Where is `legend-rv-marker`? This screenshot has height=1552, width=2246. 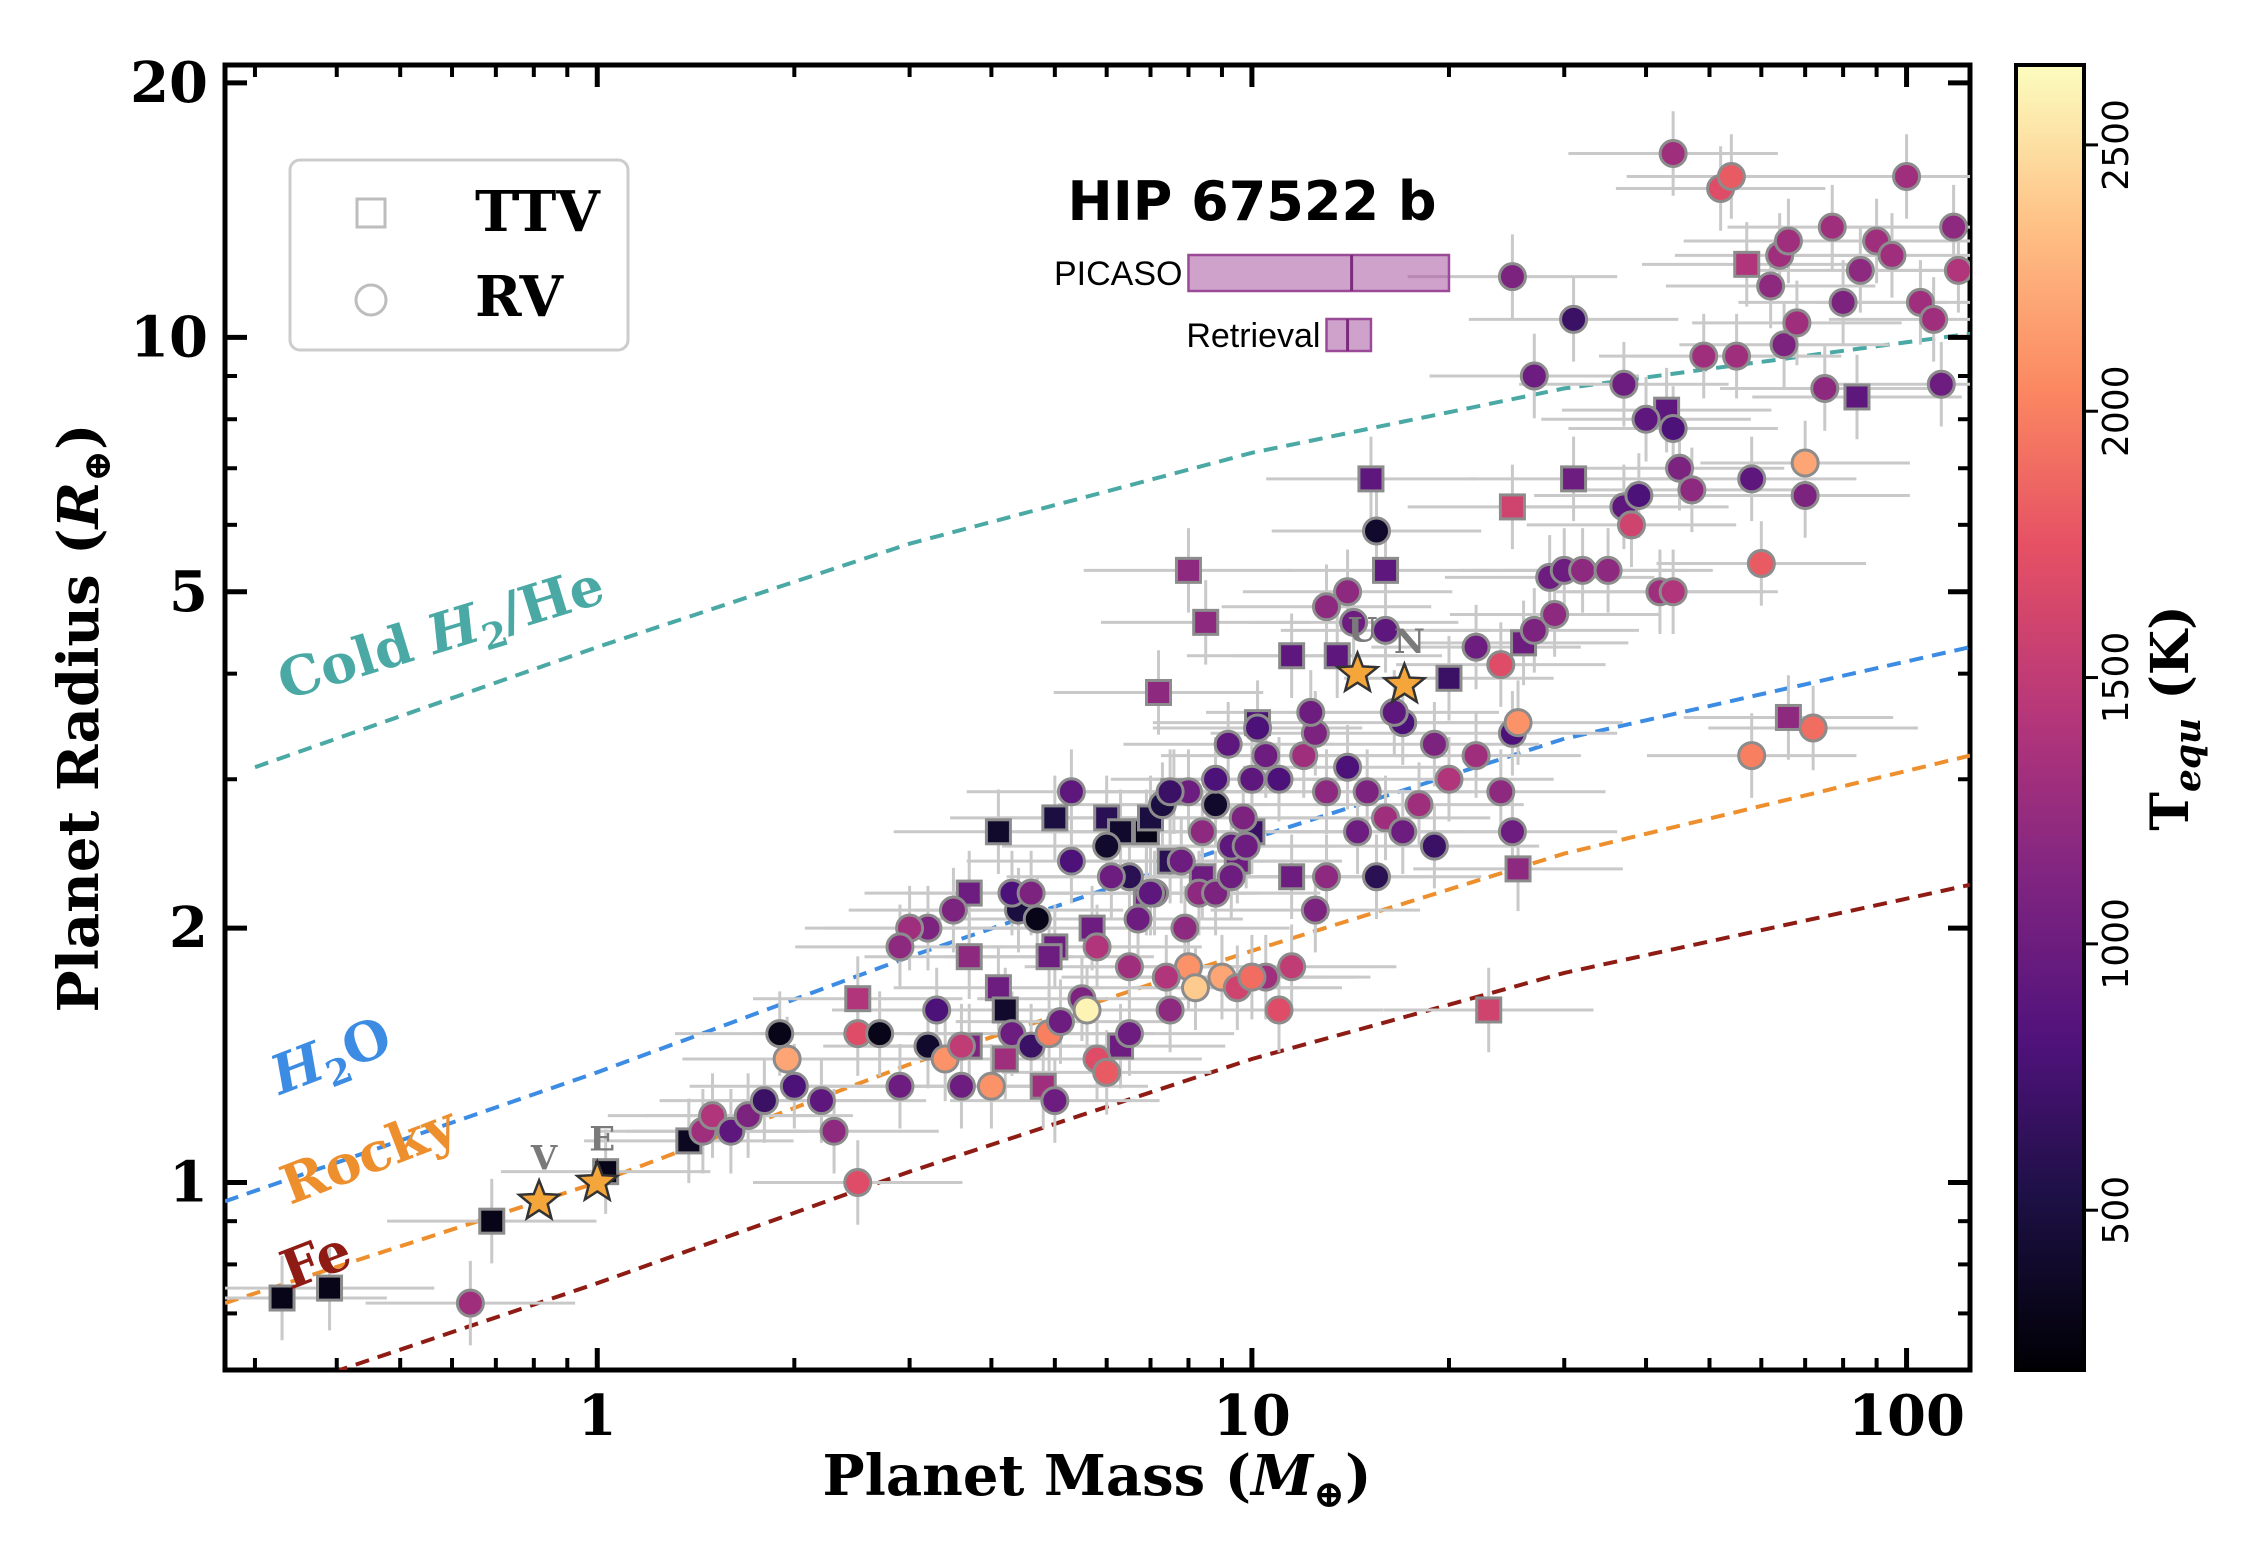
legend-rv-marker is located at coordinates (371, 300).